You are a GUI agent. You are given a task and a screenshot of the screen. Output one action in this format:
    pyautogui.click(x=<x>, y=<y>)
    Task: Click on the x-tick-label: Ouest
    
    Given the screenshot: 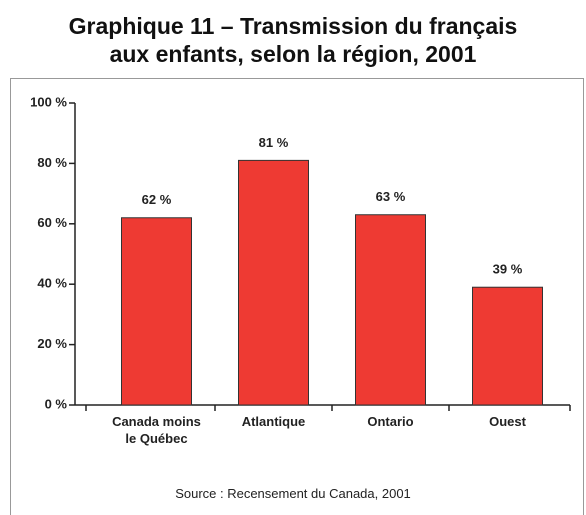 What is the action you would take?
    pyautogui.click(x=507, y=421)
    